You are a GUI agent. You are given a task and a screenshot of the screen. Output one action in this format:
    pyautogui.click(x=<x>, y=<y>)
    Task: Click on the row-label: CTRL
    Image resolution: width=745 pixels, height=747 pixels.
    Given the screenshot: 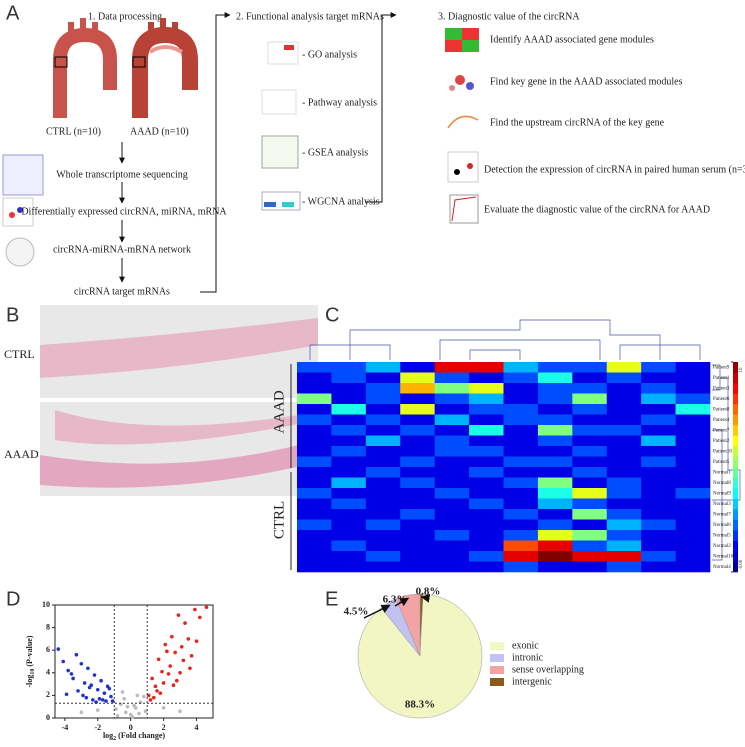 What is the action you would take?
    pyautogui.click(x=19, y=354)
    